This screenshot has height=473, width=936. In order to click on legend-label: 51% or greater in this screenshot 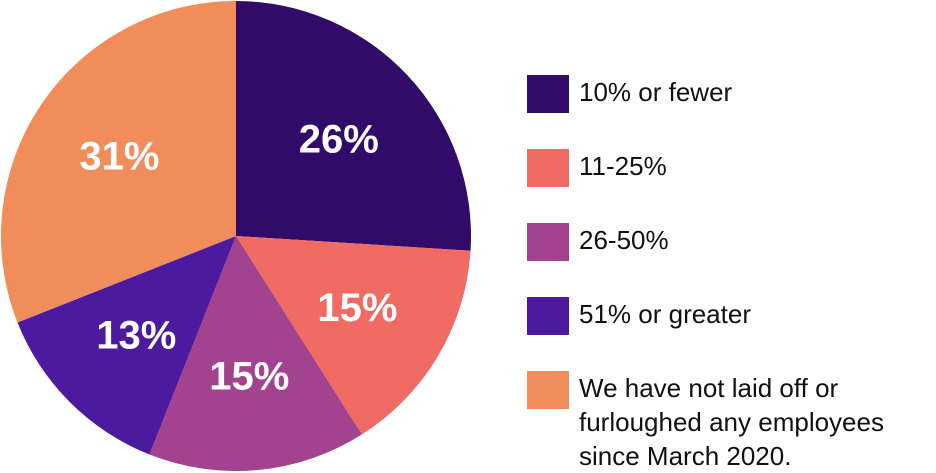, I will do `click(665, 314)`.